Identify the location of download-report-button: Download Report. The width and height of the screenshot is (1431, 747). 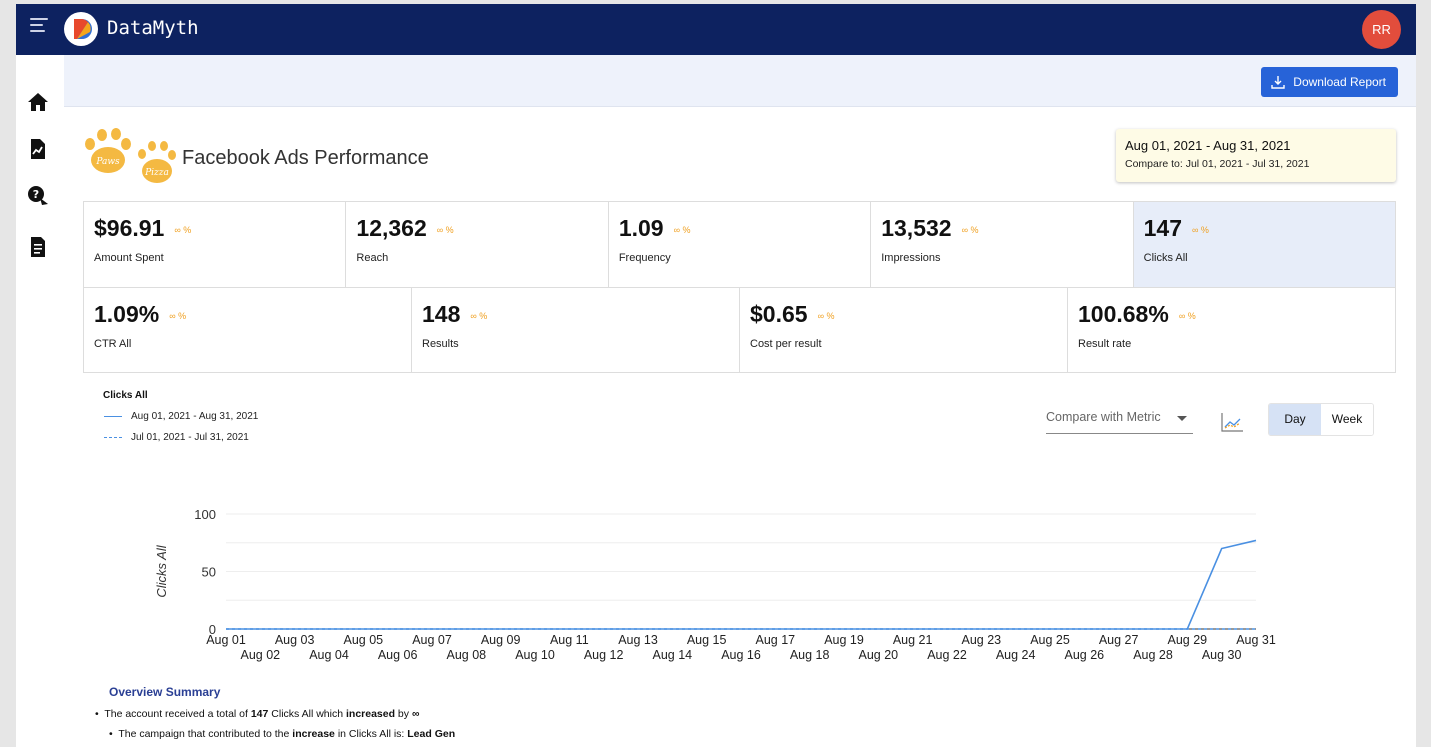
(1329, 82).